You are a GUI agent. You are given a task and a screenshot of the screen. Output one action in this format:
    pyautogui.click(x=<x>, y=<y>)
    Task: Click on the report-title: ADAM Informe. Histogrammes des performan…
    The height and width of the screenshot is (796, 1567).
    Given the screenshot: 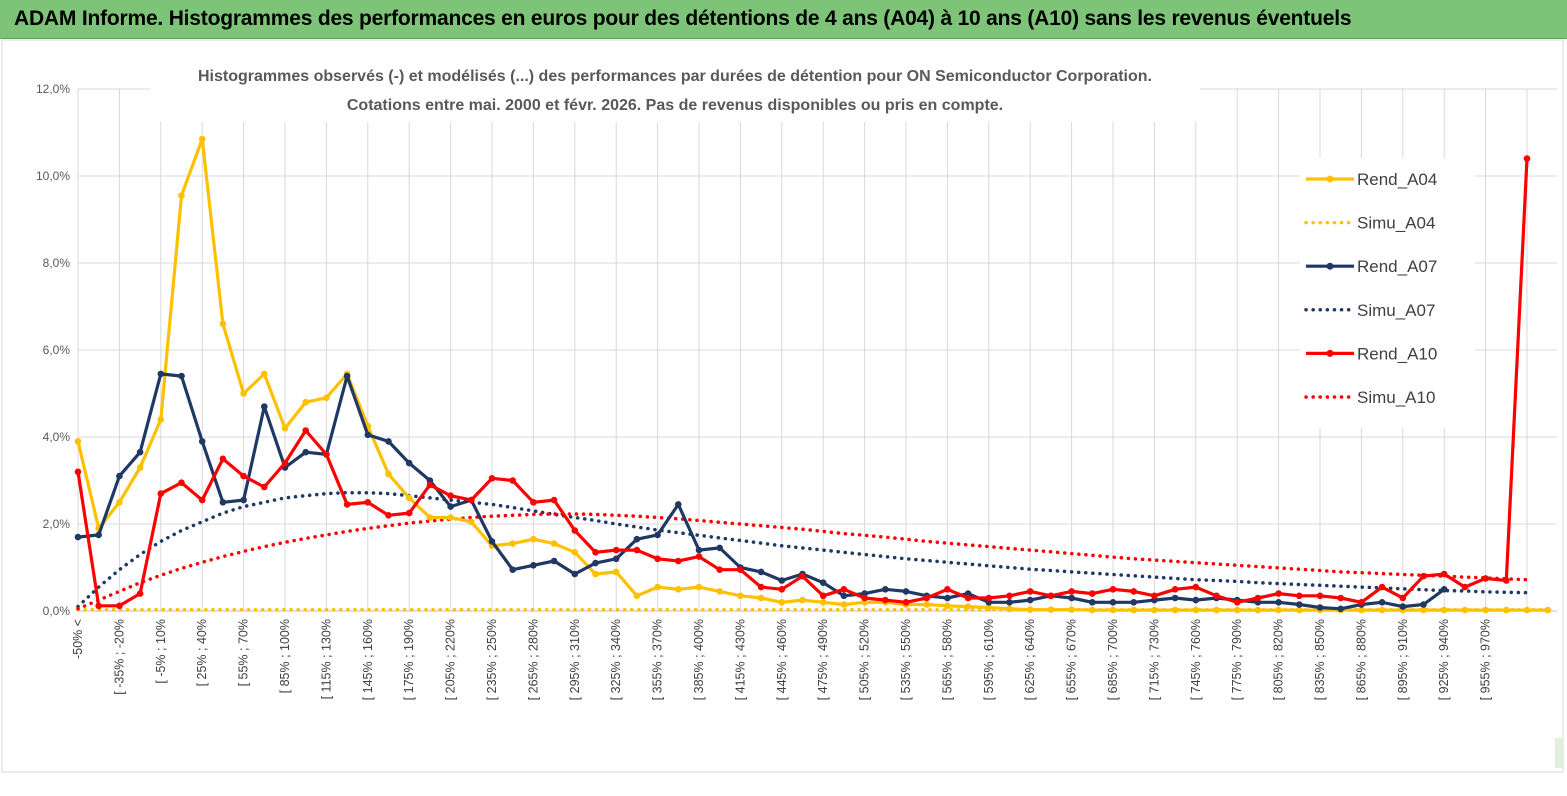 What is the action you would take?
    pyautogui.click(x=683, y=18)
    